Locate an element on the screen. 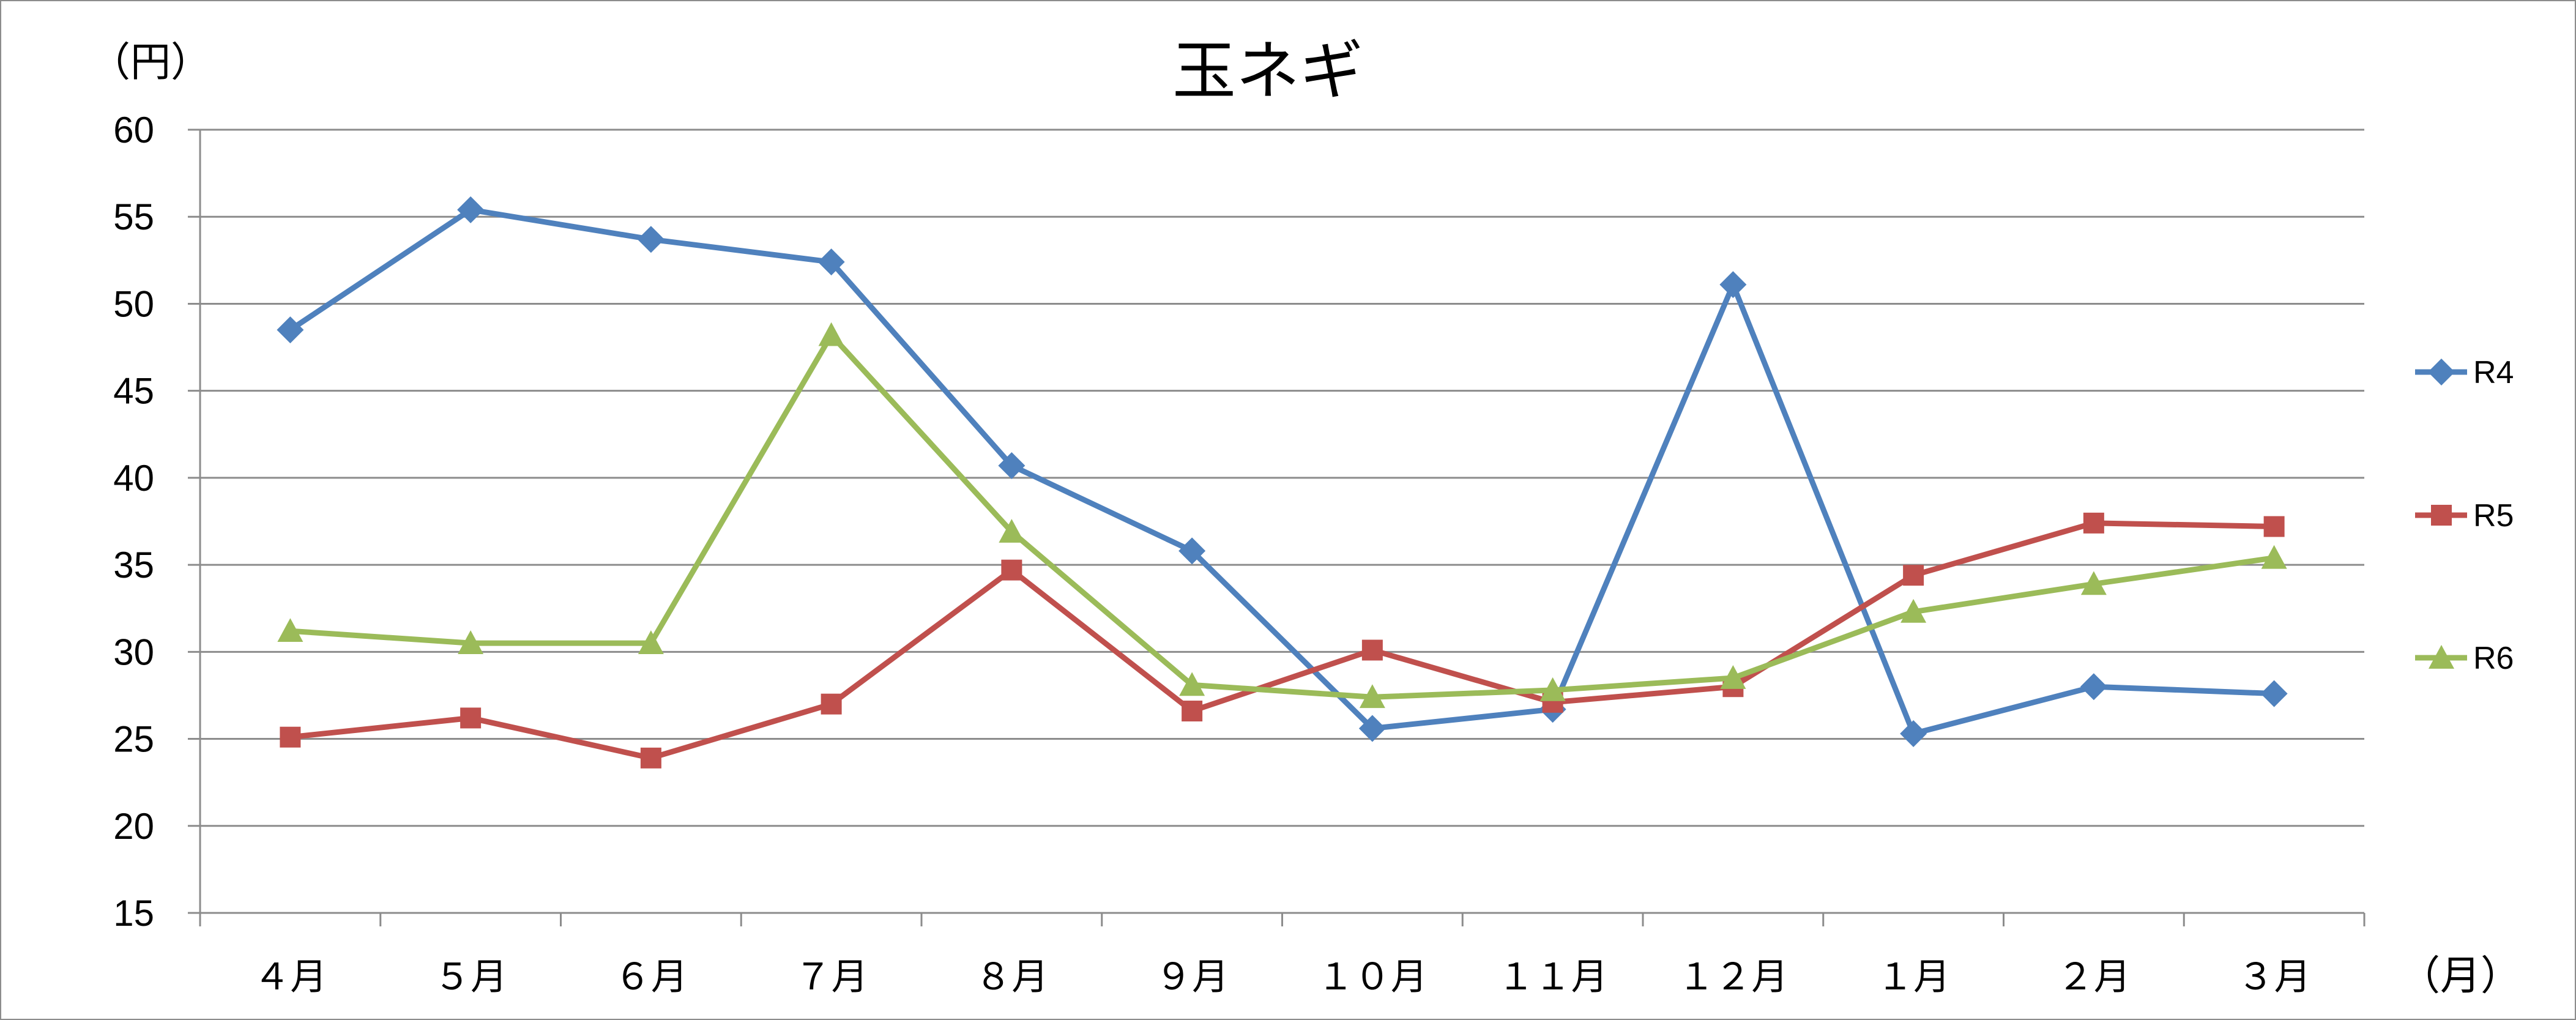  legend-label: R5 is located at coordinates (2494, 516).